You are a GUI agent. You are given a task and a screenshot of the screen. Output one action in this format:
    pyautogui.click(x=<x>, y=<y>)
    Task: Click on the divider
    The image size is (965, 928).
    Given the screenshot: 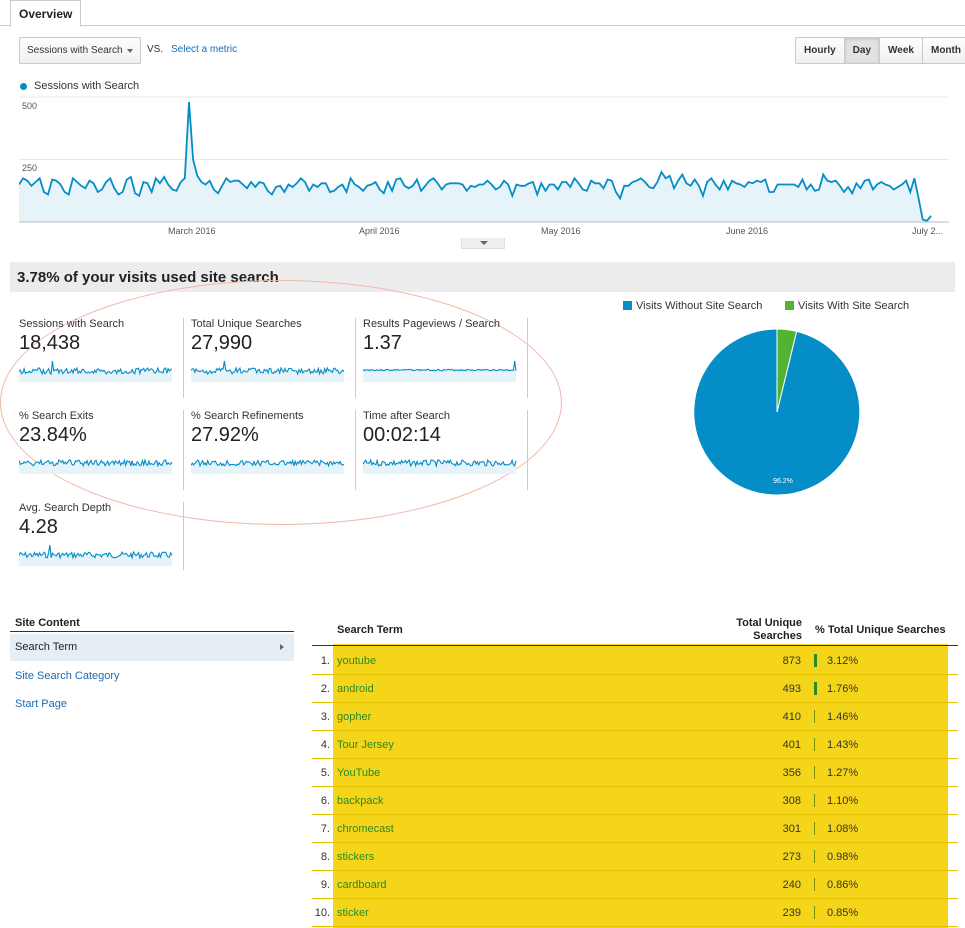 What is the action you would take?
    pyautogui.click(x=152, y=631)
    